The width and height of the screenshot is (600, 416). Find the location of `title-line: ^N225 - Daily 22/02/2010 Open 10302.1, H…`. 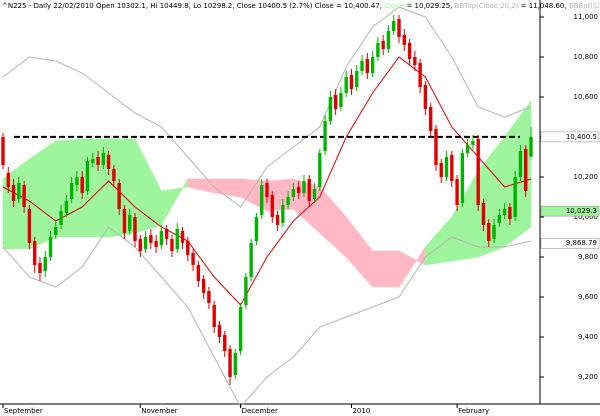

title-line: ^N225 - Daily 22/02/2010 Open 10302.1, H… is located at coordinates (301, 6).